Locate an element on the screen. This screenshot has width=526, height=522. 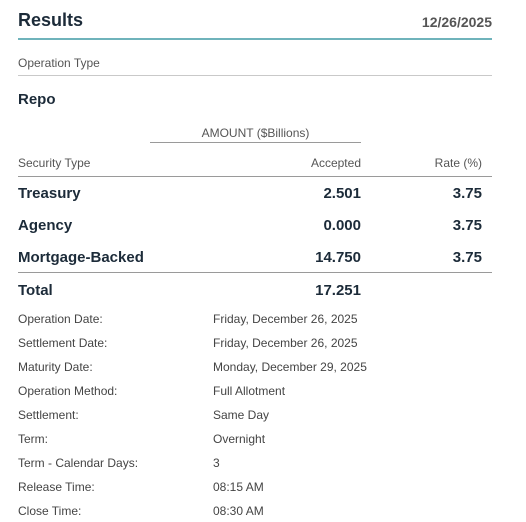
page-title: Results is located at coordinates (51, 20).